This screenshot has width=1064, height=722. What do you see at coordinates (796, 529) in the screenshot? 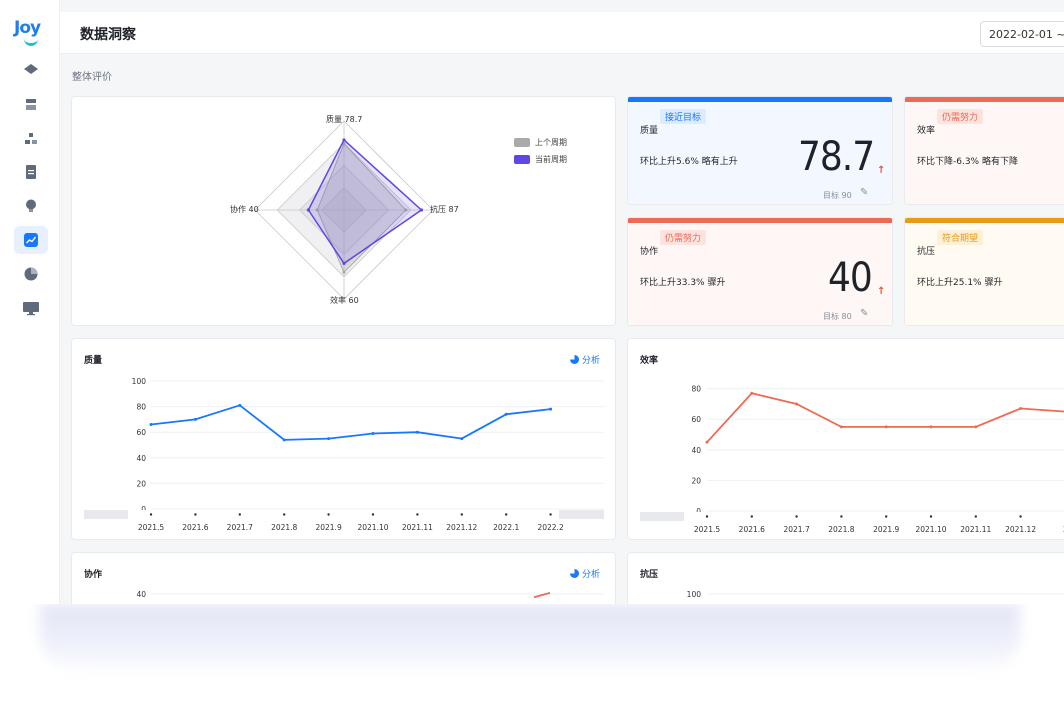
I see `x-tick-label: 2021.7` at bounding box center [796, 529].